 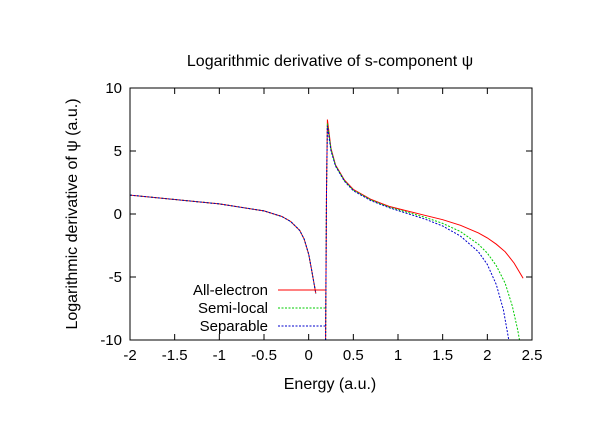 What do you see at coordinates (115, 277) in the screenshot?
I see `y-tick-label: -5` at bounding box center [115, 277].